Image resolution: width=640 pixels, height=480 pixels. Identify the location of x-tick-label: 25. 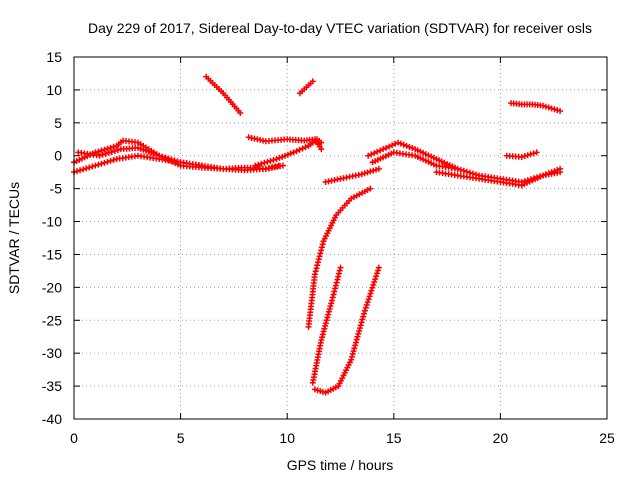
(607, 438).